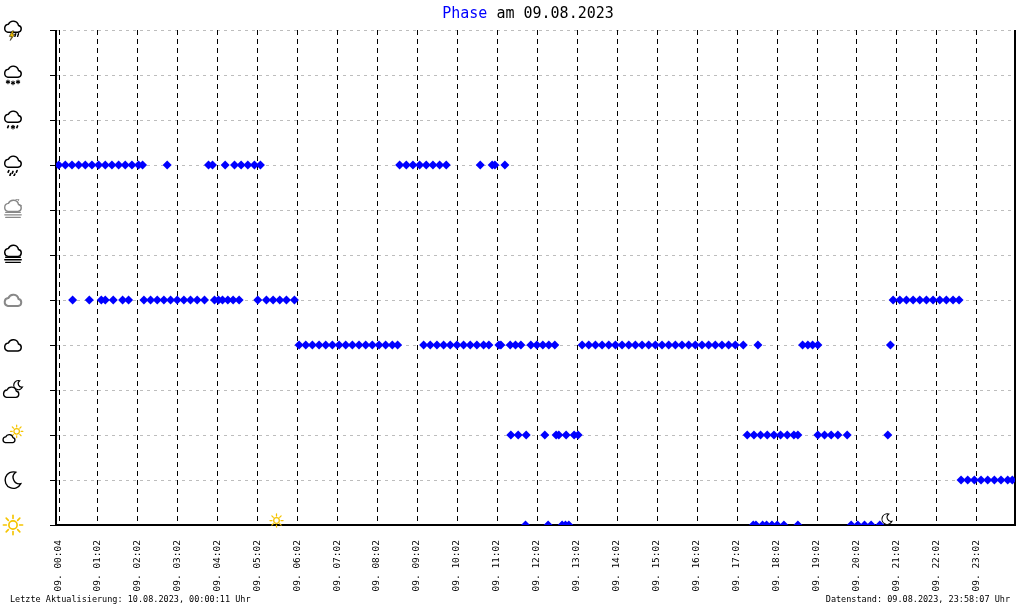 The width and height of the screenshot is (1020, 606). Describe the element at coordinates (96, 566) in the screenshot. I see `x-tick-label: 09. 01:02` at that location.